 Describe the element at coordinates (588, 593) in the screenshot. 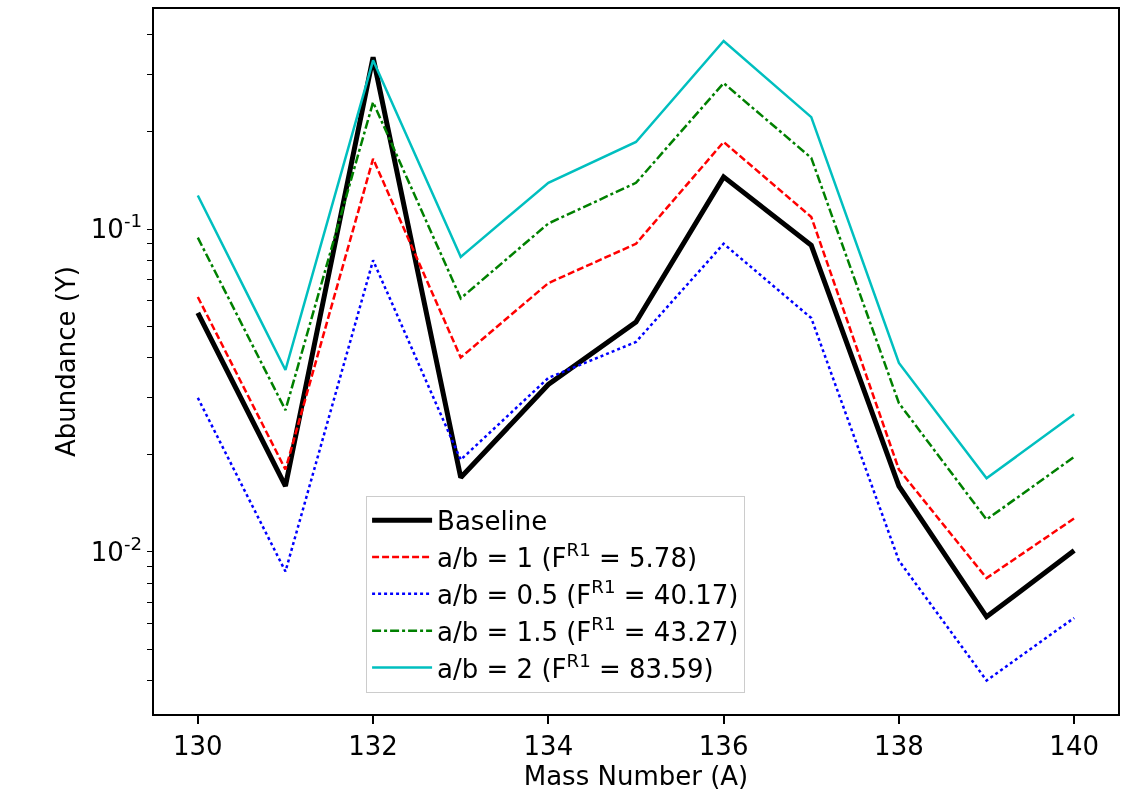

I see `legend-label: a/b = 0.5 (F$^{R1}$ = 40.17)` at that location.